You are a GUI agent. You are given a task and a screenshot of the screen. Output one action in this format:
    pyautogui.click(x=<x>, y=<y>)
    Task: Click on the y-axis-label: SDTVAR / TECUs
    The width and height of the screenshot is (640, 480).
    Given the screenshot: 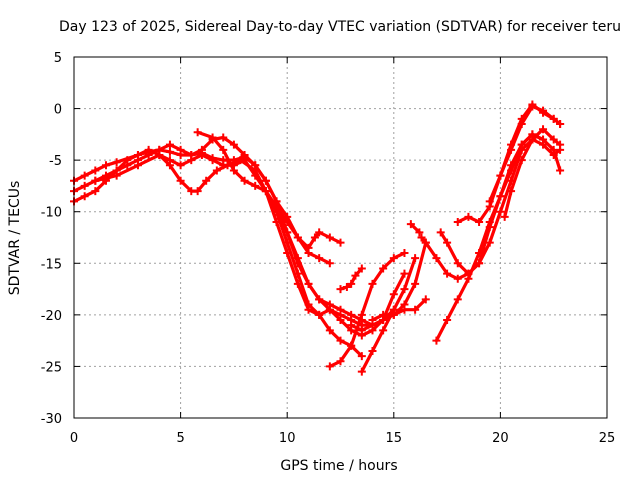 What is the action you would take?
    pyautogui.click(x=15, y=238)
    